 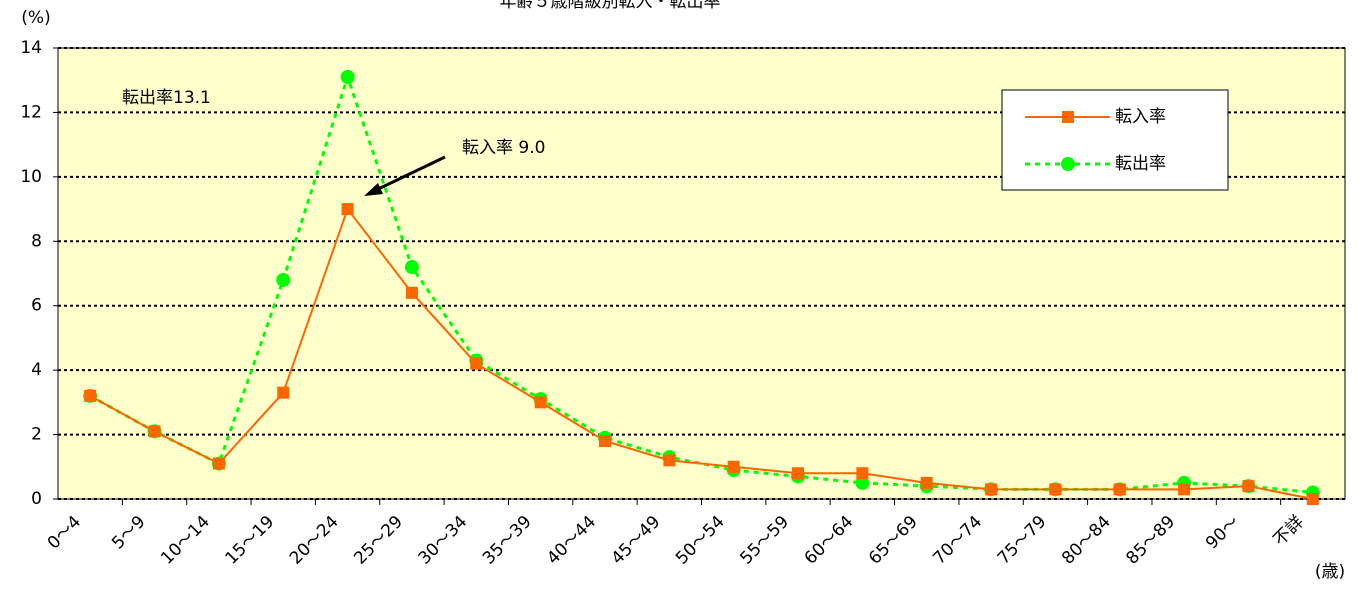 What do you see at coordinates (64, 532) in the screenshot?
I see `x-tick-label: 0～4` at bounding box center [64, 532].